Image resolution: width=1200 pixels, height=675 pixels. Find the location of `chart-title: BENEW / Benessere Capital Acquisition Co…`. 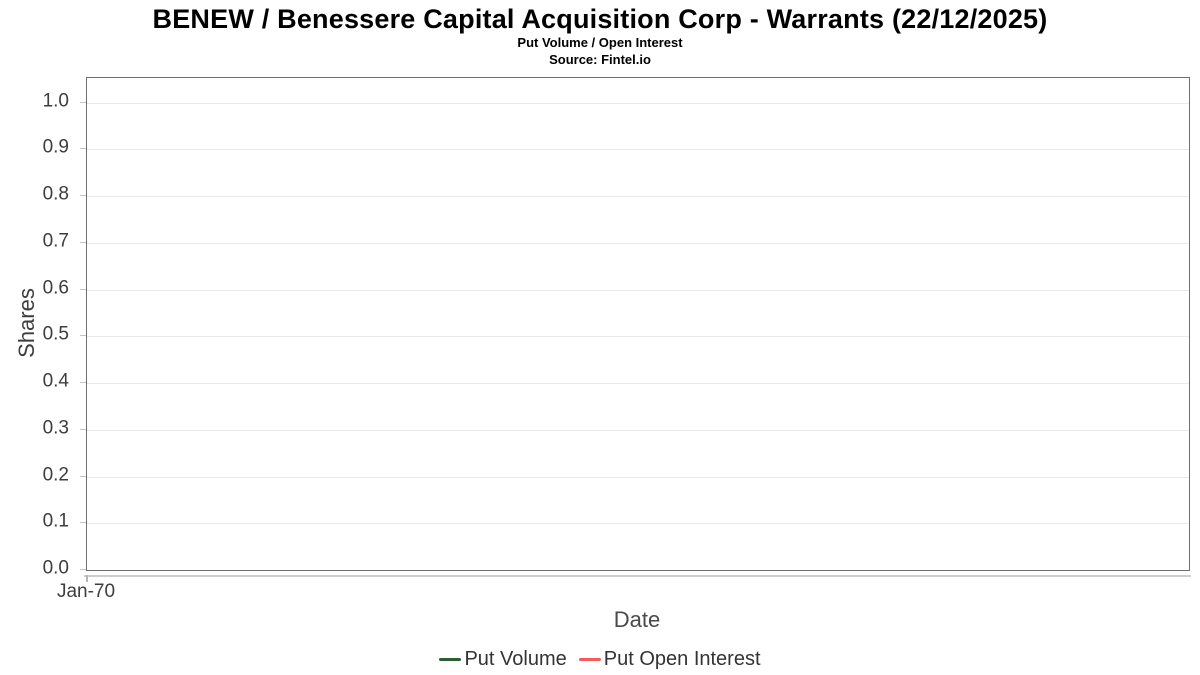

chart-title: BENEW / Benessere Capital Acquisition Co… is located at coordinates (600, 19).